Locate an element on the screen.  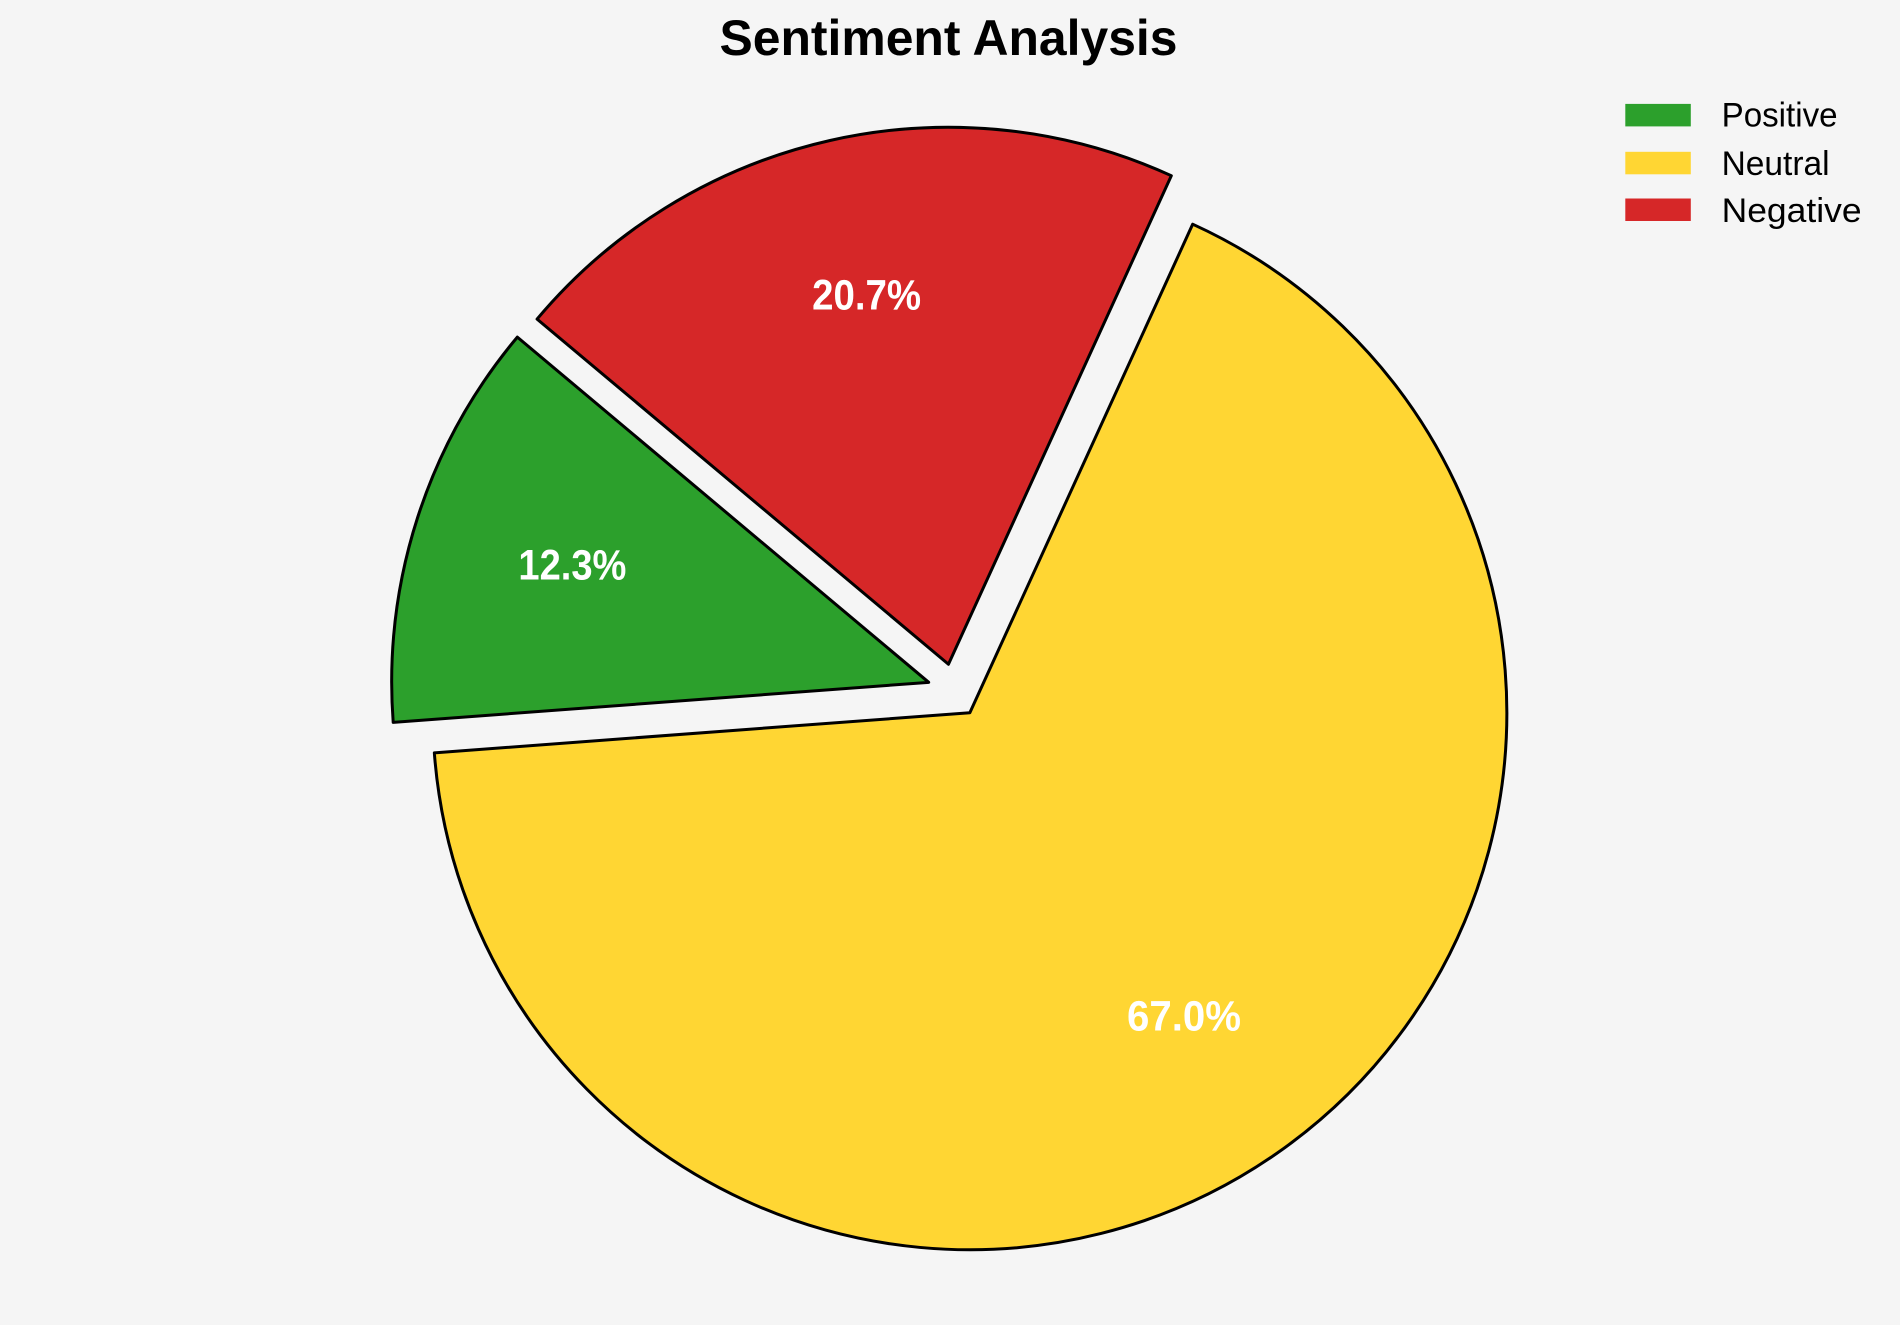
svg-text: Negative is located at coordinates (1792, 211).